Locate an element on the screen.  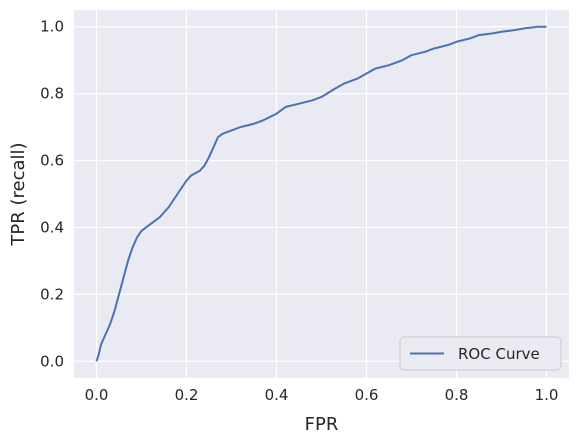
y-tick-label: 0.6 is located at coordinates (52, 161).